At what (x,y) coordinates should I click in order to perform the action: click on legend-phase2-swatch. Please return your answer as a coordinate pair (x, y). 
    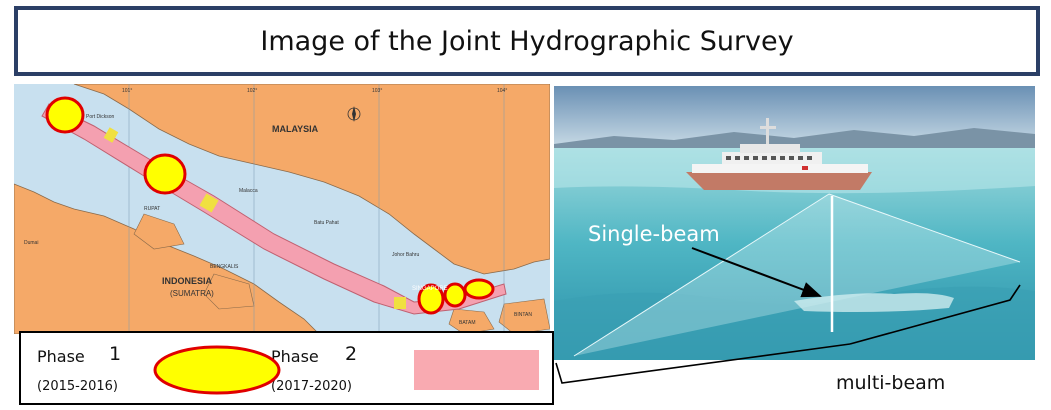
    Looking at the image, I should click on (476, 370).